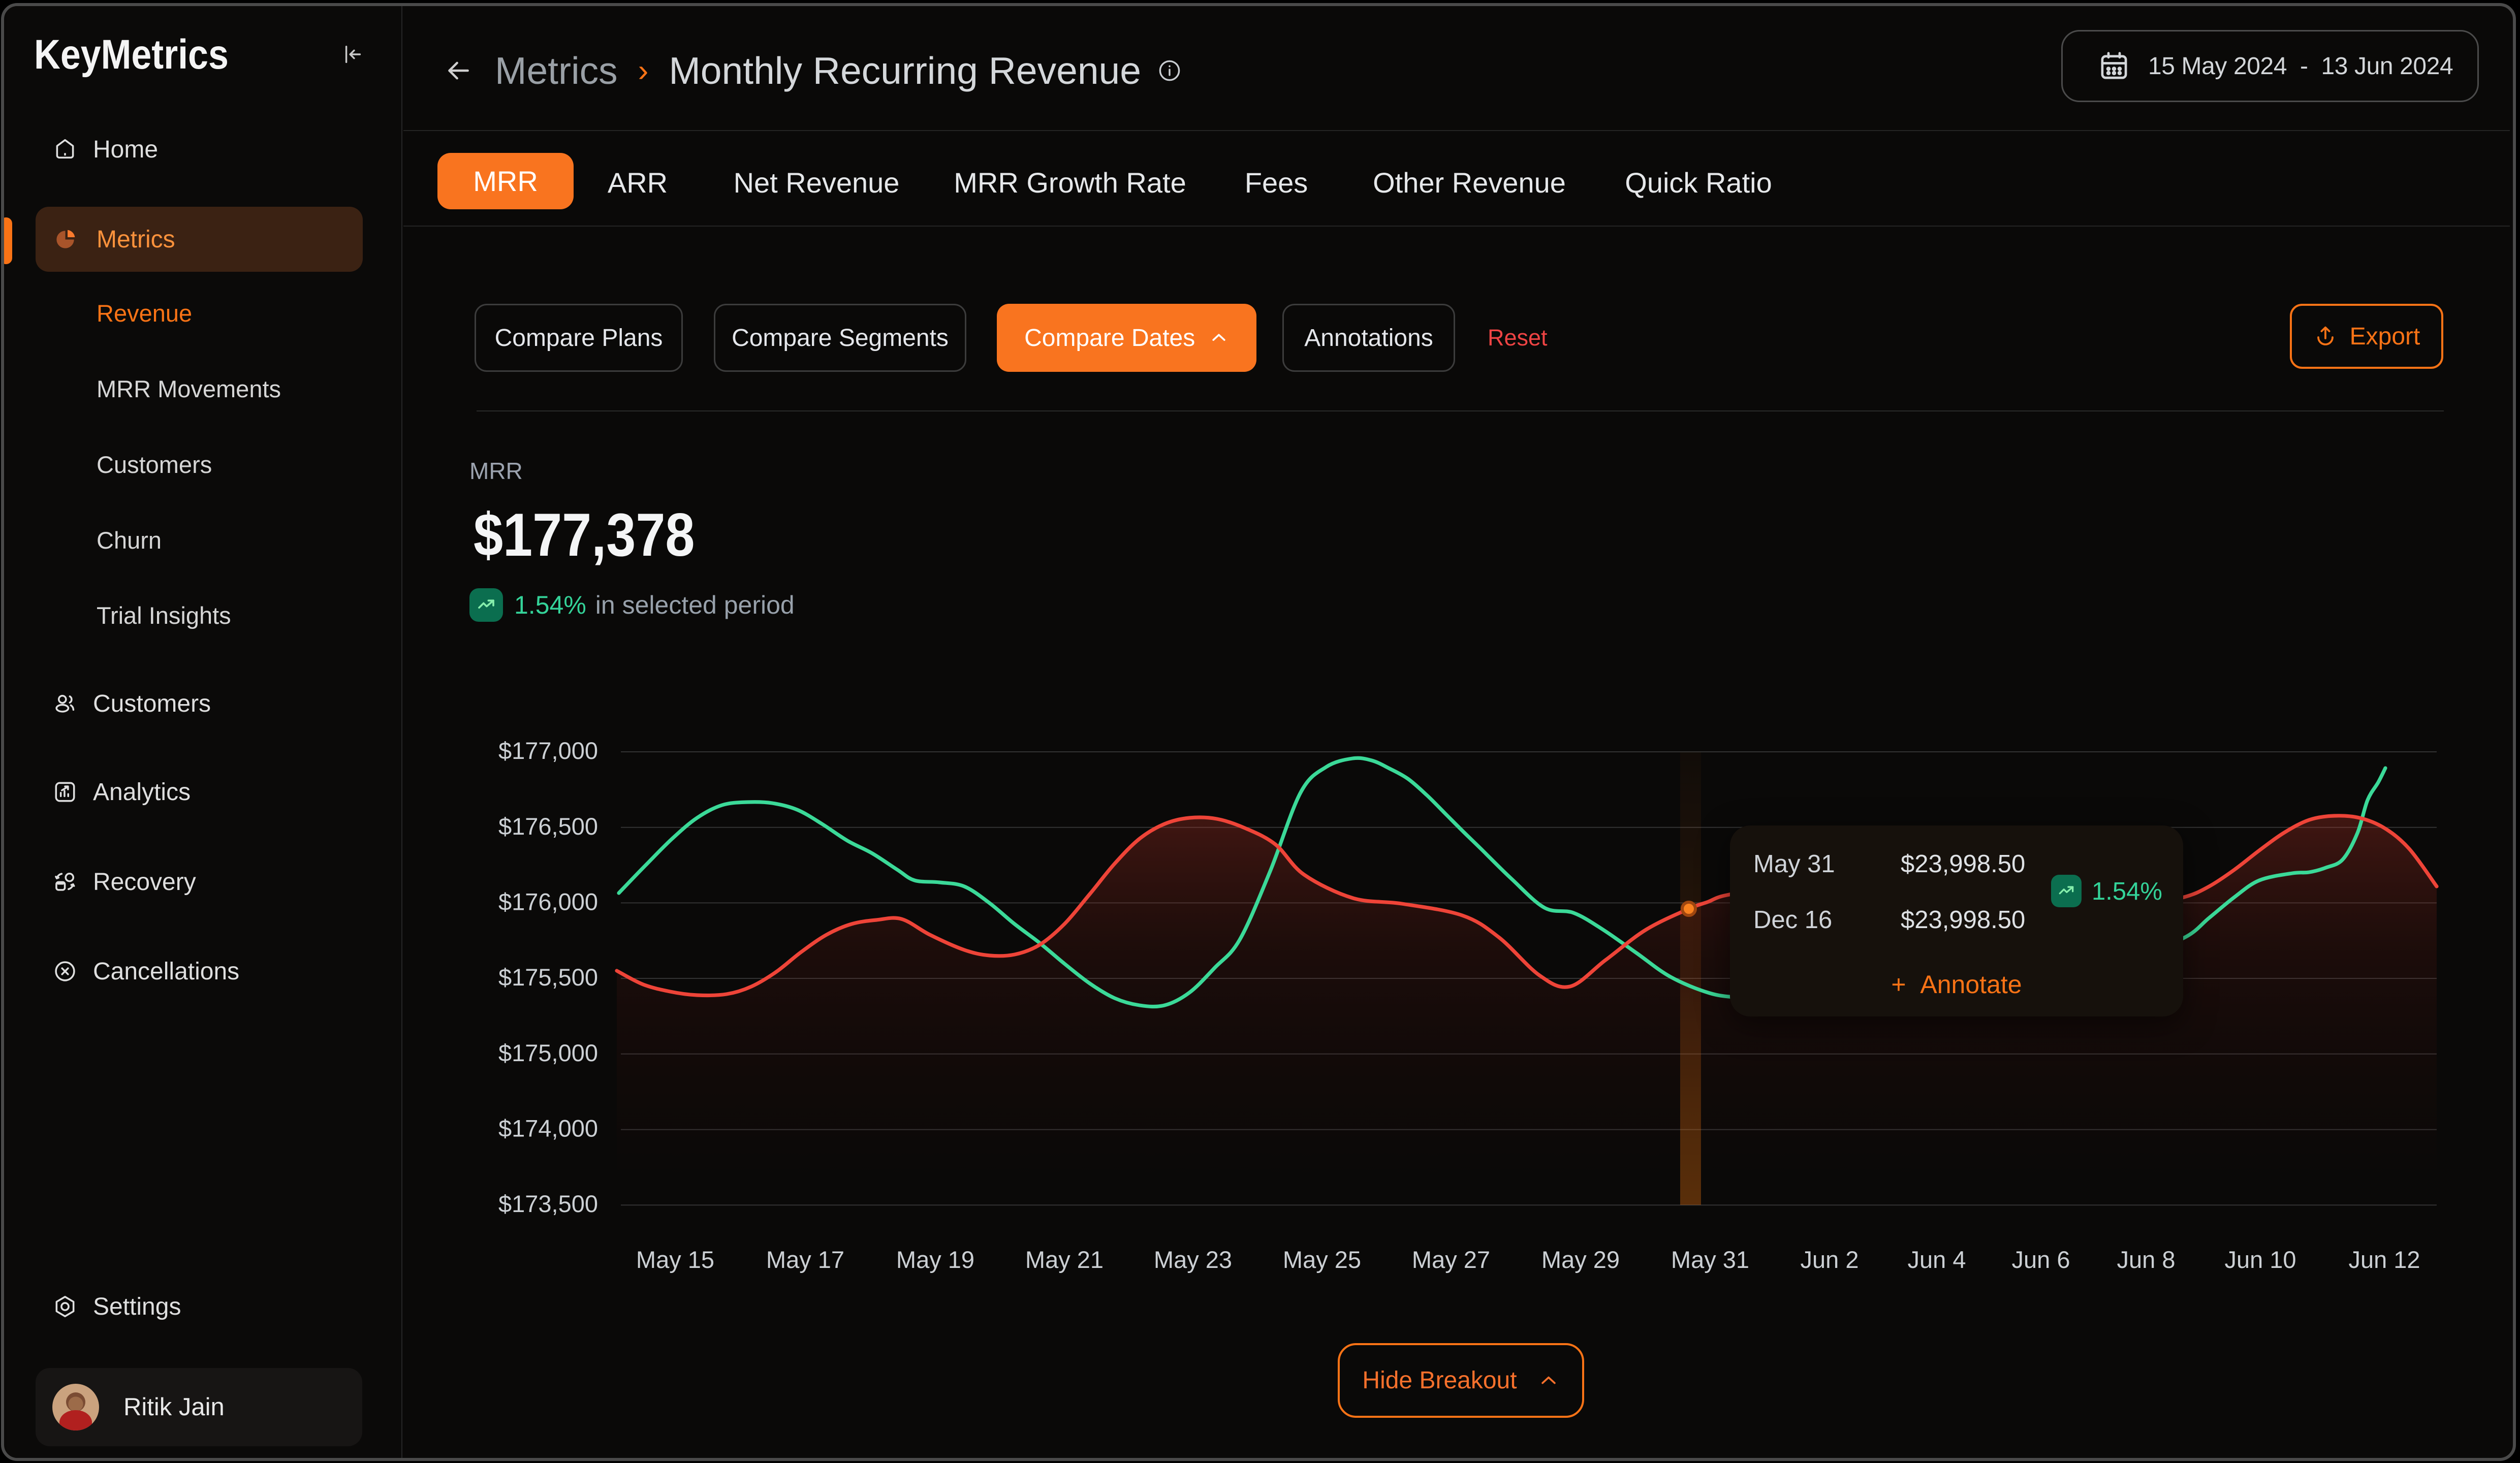 This screenshot has height=1463, width=2520. I want to click on svg-text: May 23, so click(1193, 1260).